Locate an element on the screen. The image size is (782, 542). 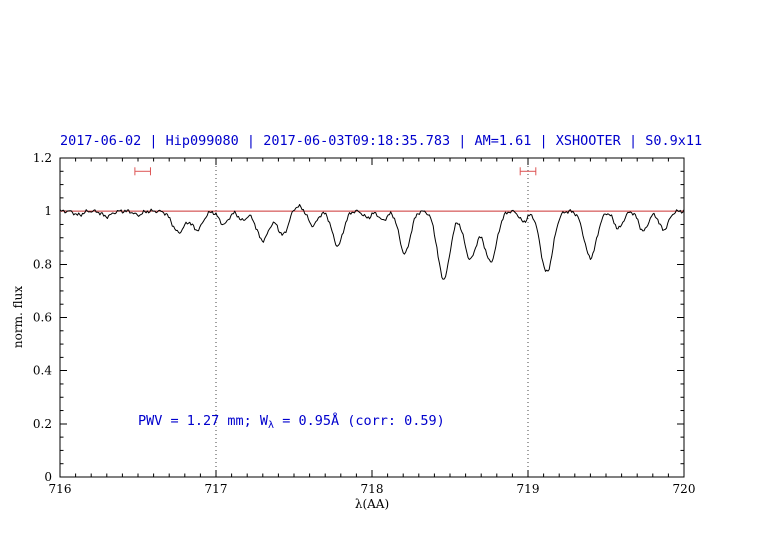
x-tick-label: 717 is located at coordinates (216, 489).